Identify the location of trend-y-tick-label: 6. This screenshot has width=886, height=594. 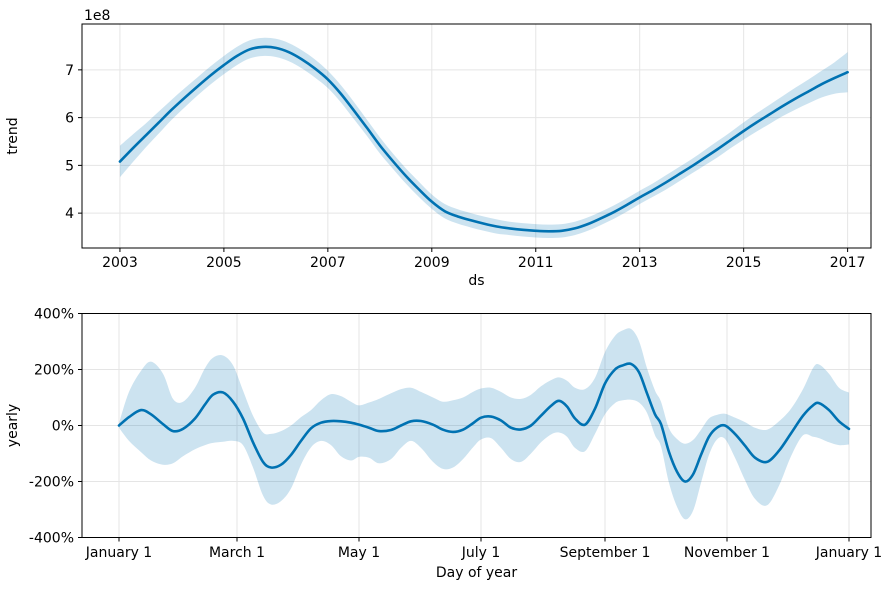
(69, 119).